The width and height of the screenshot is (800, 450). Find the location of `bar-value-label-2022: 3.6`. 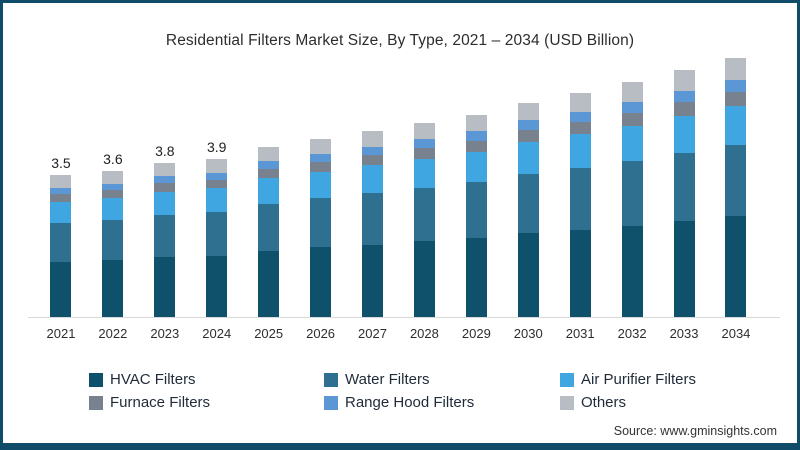

bar-value-label-2022: 3.6 is located at coordinates (113, 159).